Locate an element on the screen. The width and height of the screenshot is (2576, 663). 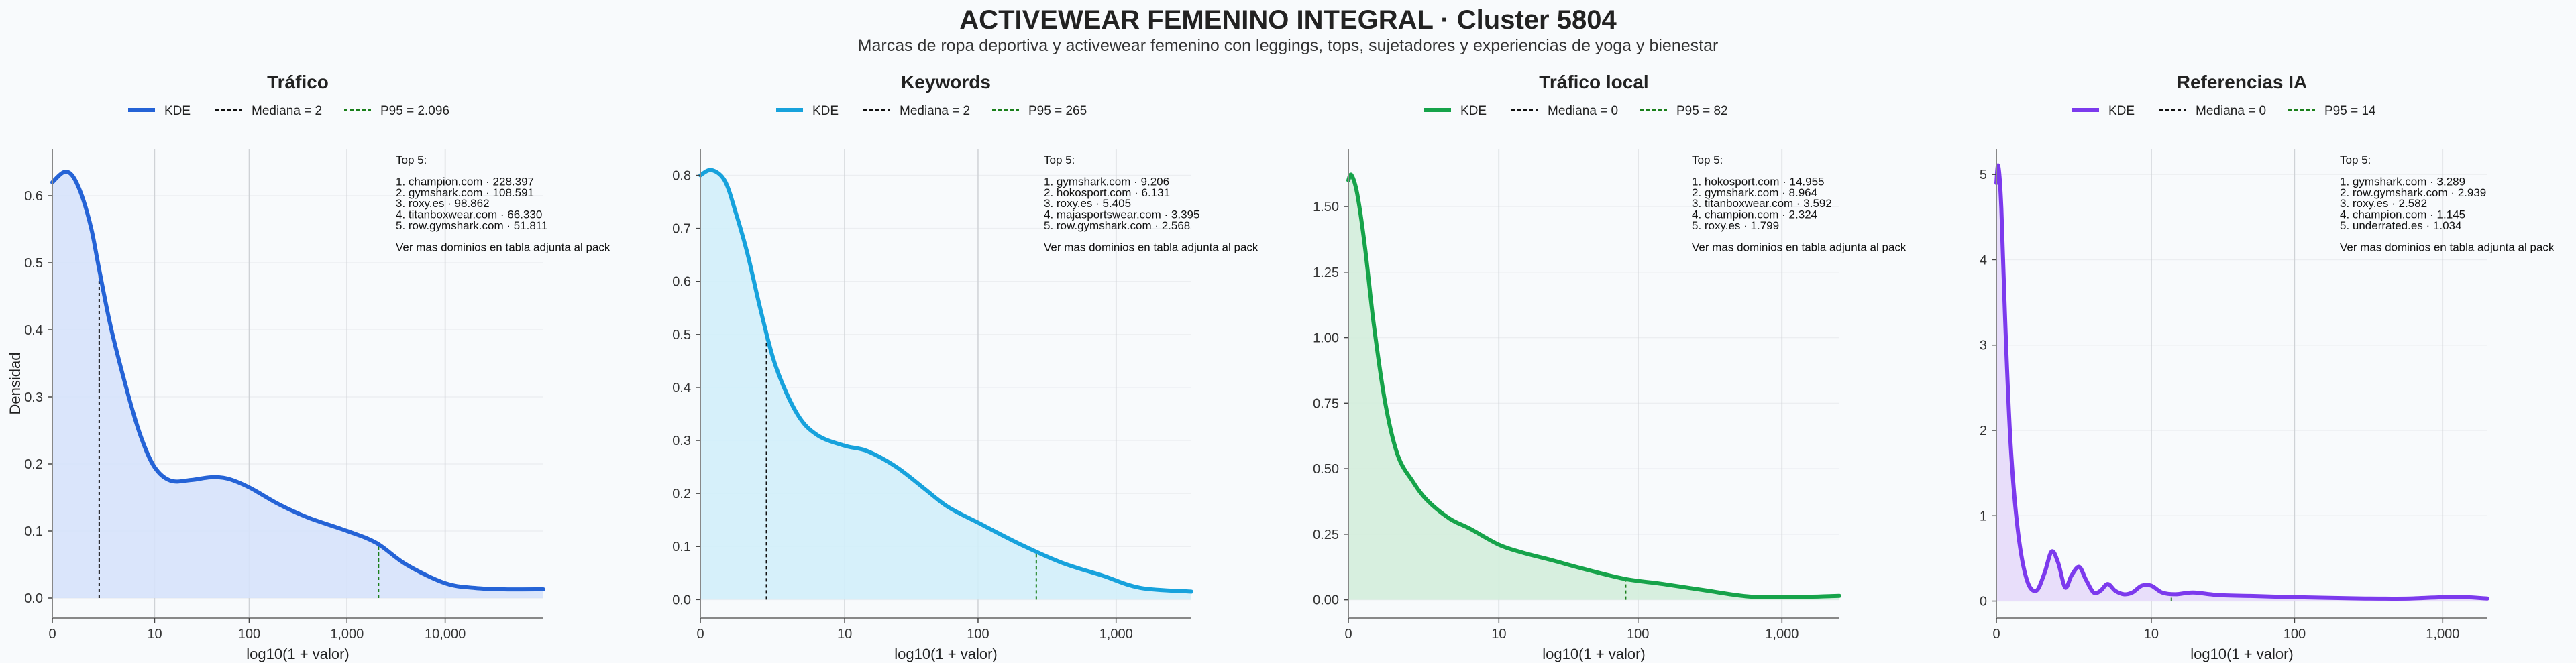
top5-annotation-line: 4. champion.com · 1.145 is located at coordinates (2402, 215).